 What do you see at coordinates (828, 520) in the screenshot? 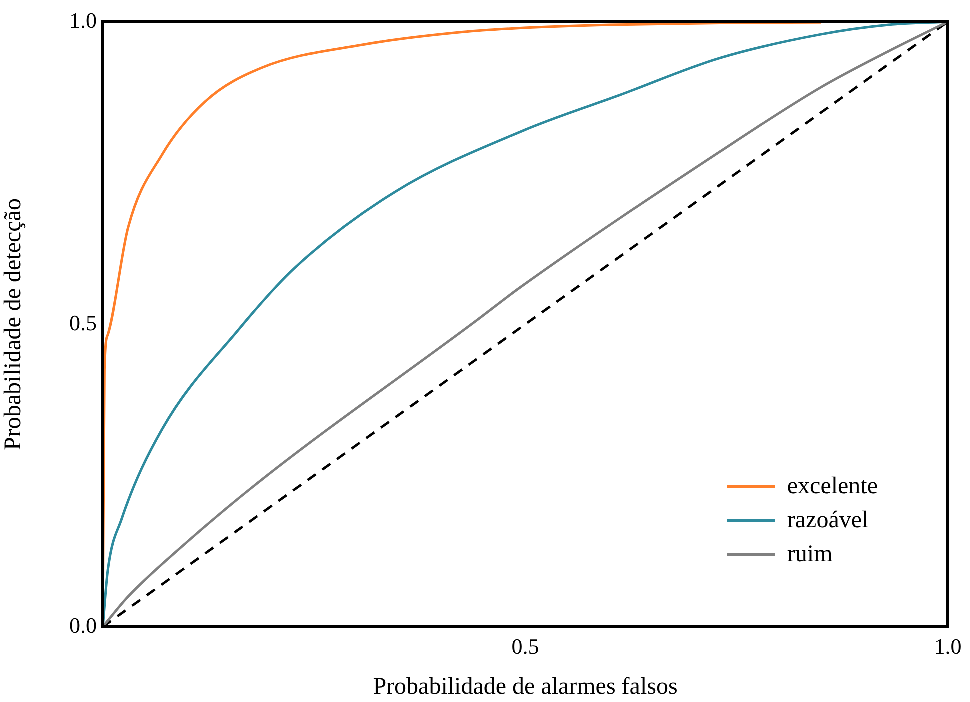
I see `legend-label: razoável` at bounding box center [828, 520].